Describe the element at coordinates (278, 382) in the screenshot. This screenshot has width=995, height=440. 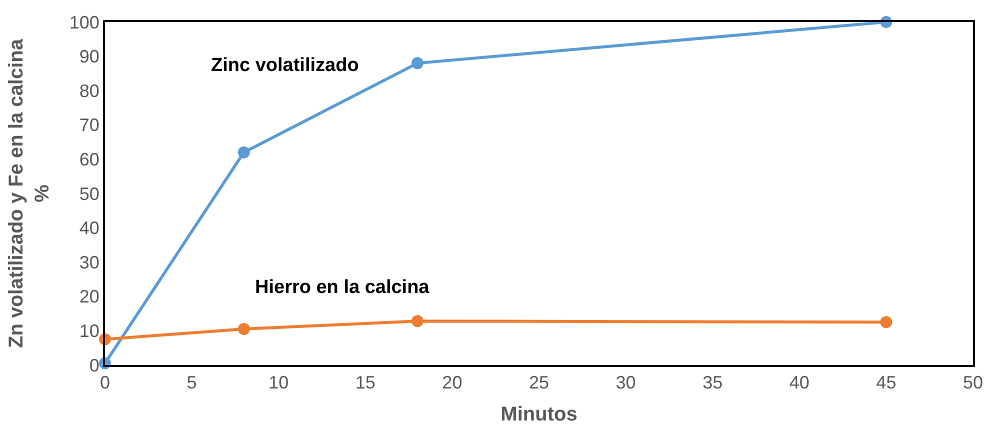
I see `x-tick-label: 10` at that location.